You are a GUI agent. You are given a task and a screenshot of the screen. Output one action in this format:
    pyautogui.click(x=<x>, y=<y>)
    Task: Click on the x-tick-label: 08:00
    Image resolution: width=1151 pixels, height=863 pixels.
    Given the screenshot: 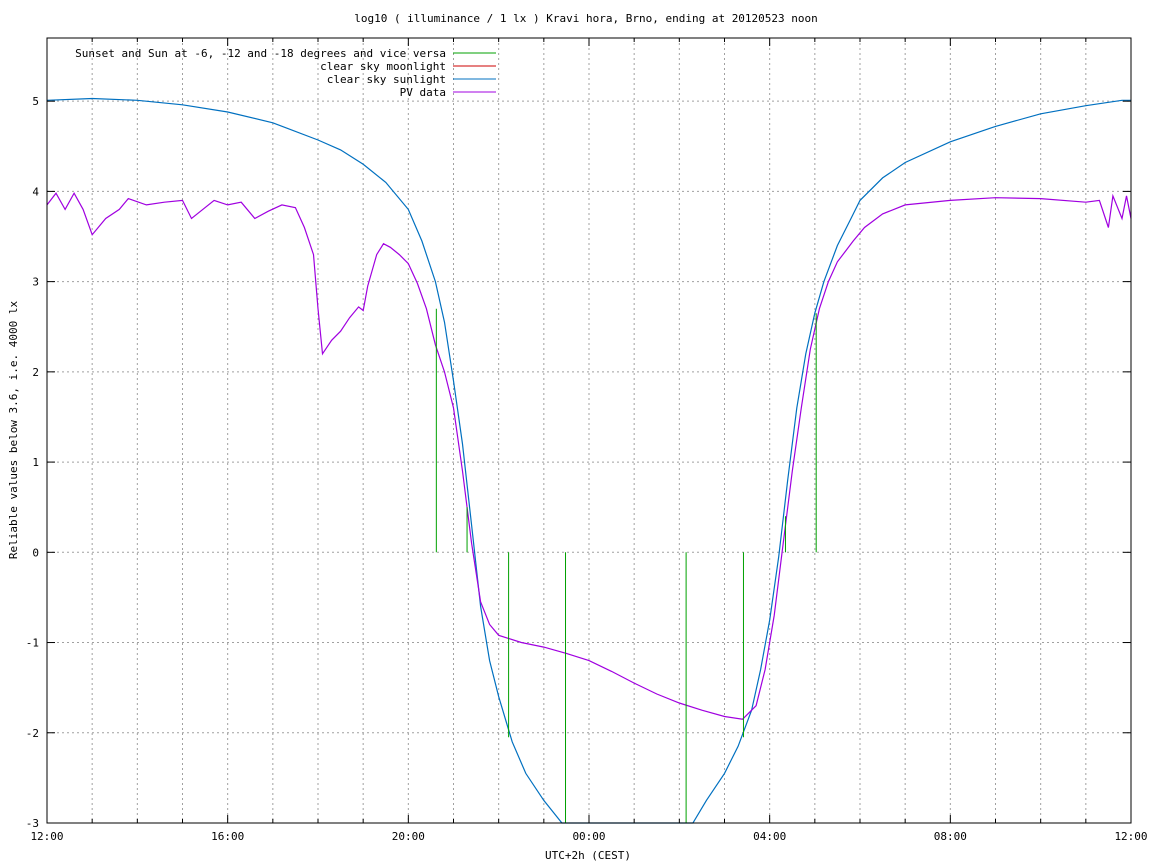 What is the action you would take?
    pyautogui.click(x=950, y=836)
    